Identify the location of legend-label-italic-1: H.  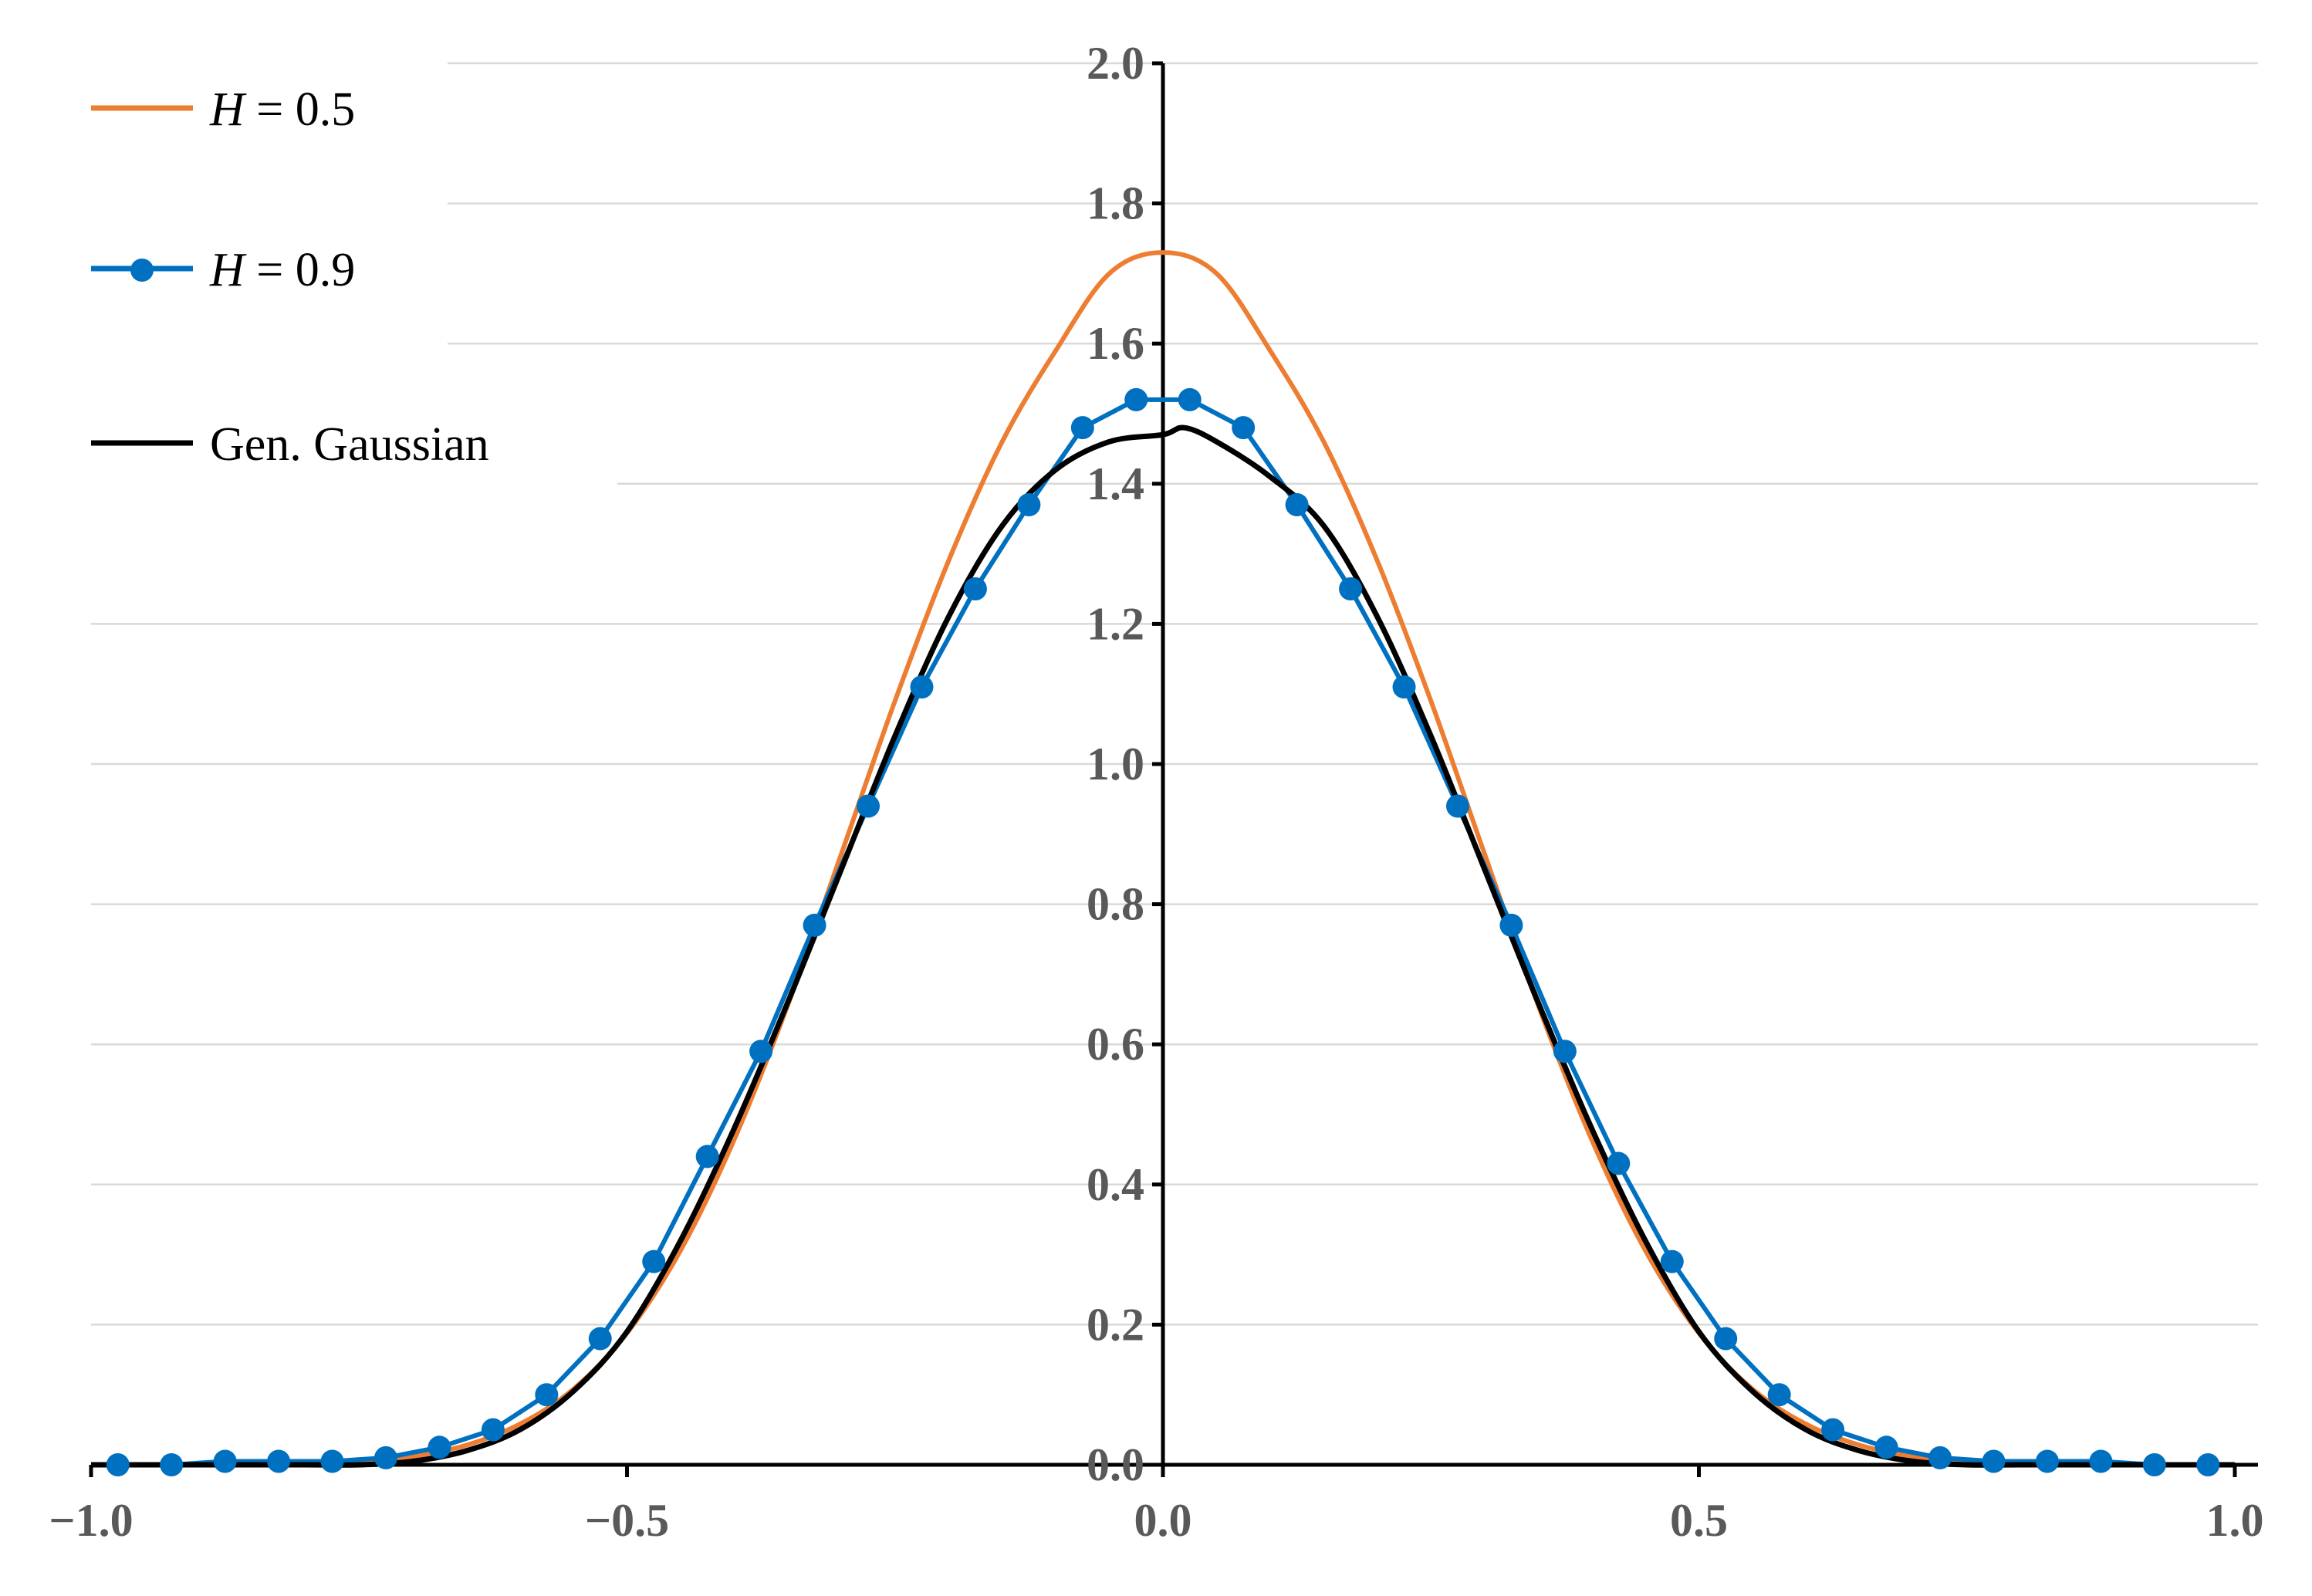
(228, 270).